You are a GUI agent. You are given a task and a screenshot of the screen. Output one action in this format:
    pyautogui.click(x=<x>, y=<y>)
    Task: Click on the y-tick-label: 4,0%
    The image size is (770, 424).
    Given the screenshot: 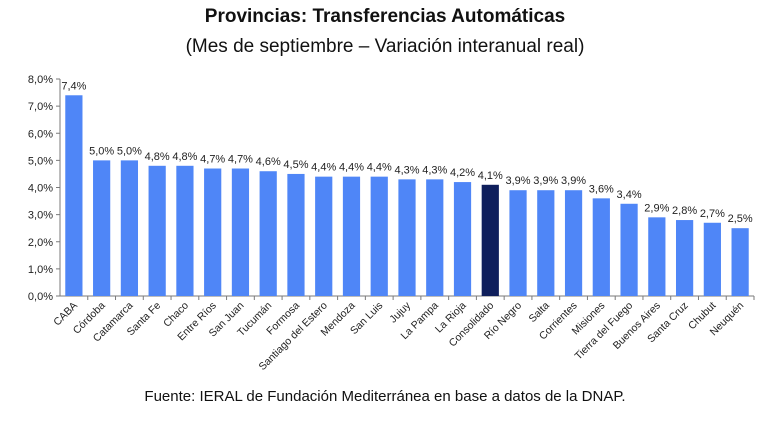 What is the action you would take?
    pyautogui.click(x=40, y=189)
    